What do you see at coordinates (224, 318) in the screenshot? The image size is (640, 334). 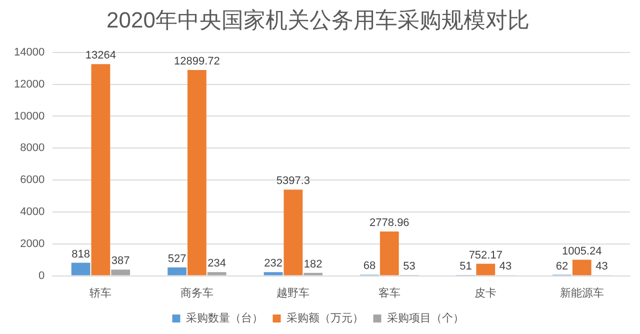 I see `legend-label: 采购数量（台）` at bounding box center [224, 318].